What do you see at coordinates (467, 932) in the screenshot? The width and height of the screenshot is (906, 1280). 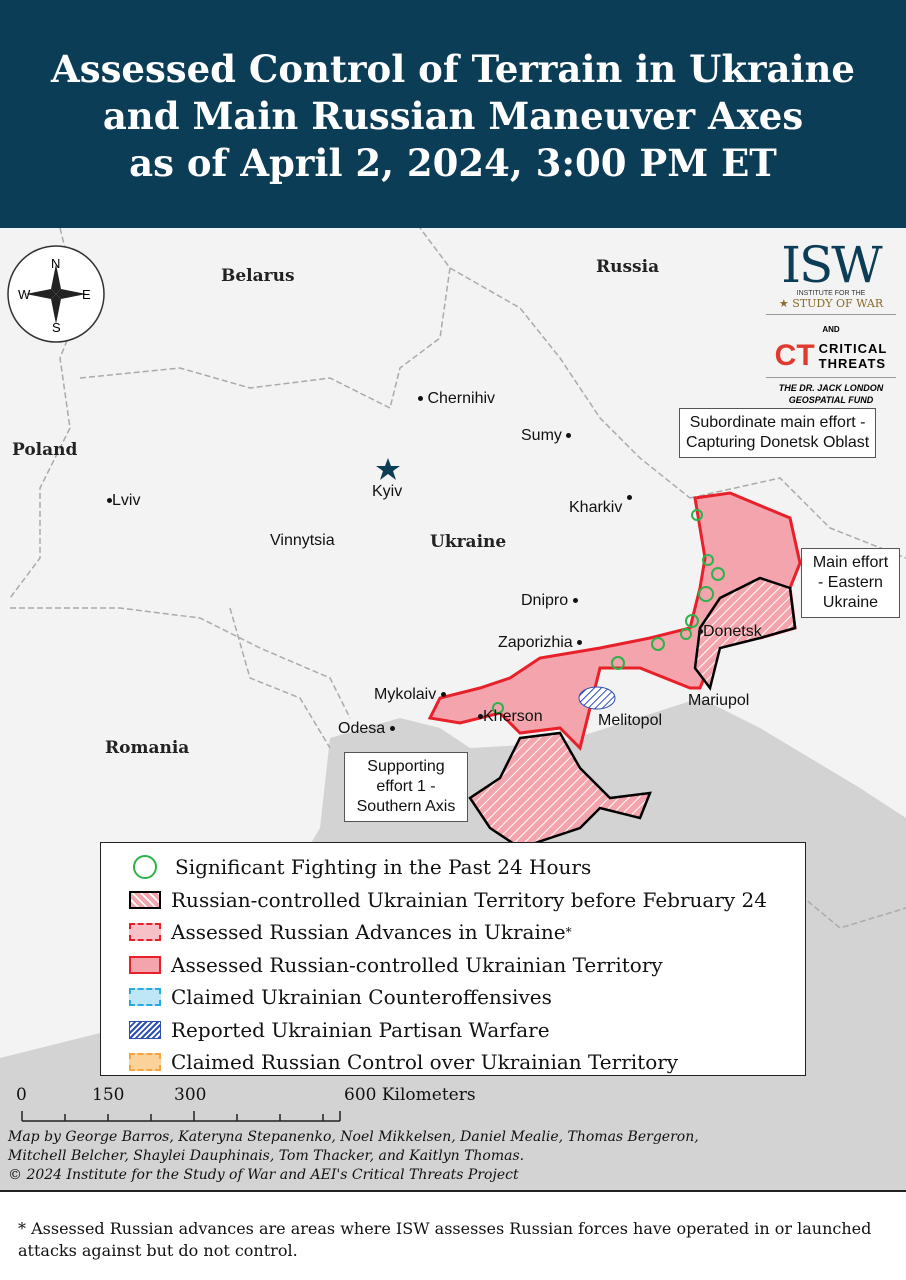 I see `legend-item: Assessed Russian Advances in Ukraine *` at bounding box center [467, 932].